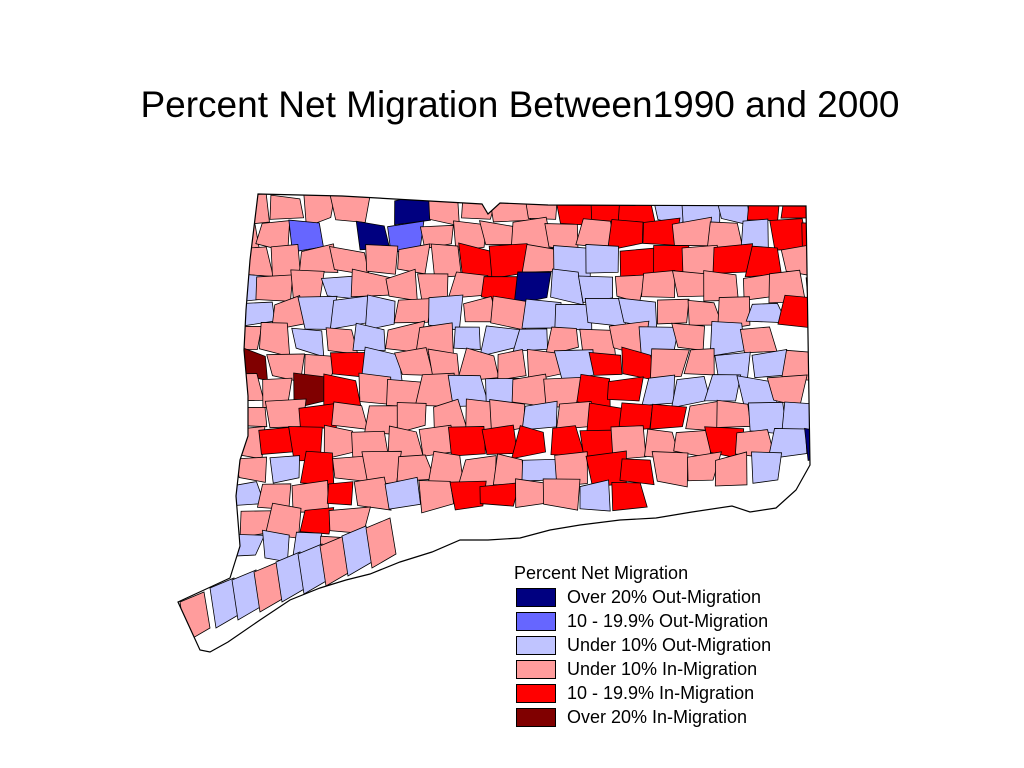 Image resolution: width=1024 pixels, height=768 pixels. I want to click on legend-label: Under 10% Out-Migration, so click(669, 645).